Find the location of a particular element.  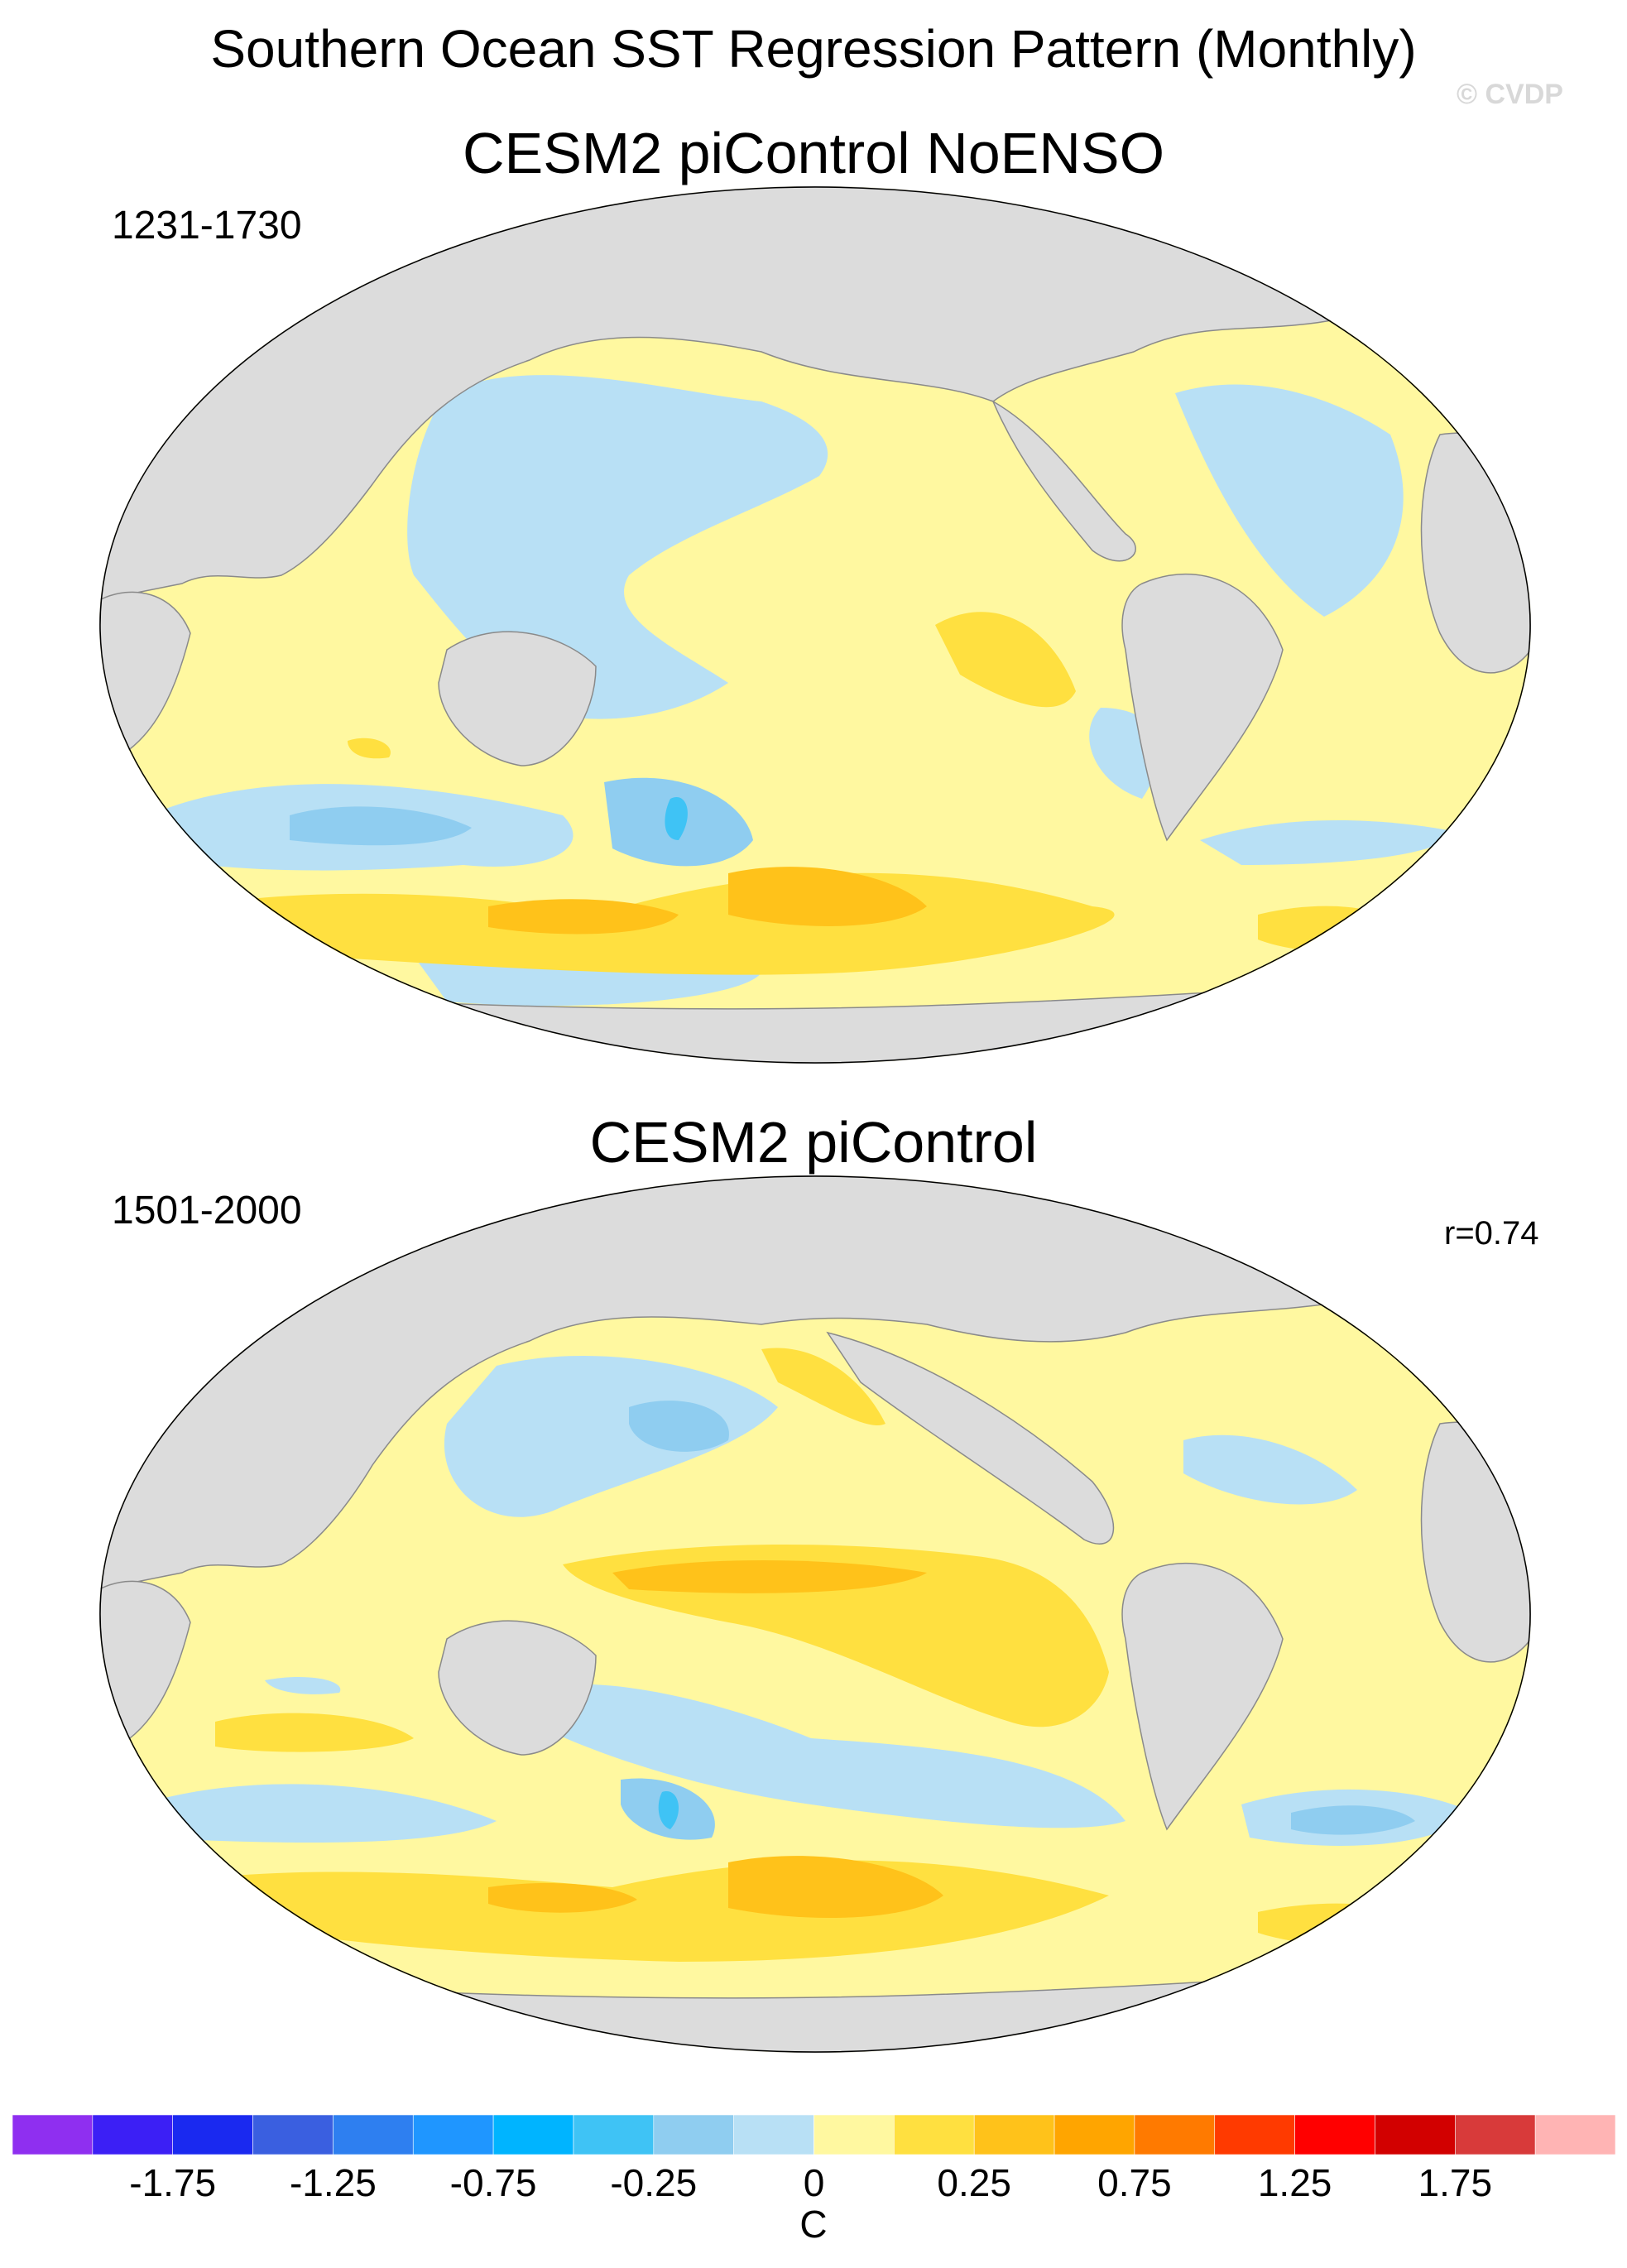

colorbar-tick-label: 1.25 is located at coordinates (1294, 2182).